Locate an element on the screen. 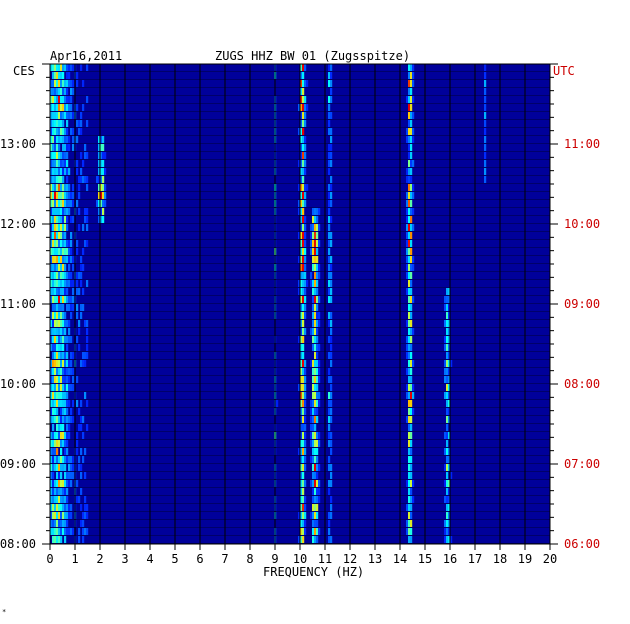 The width and height of the screenshot is (630, 624). left-axis-timezone: CES is located at coordinates (24, 71).